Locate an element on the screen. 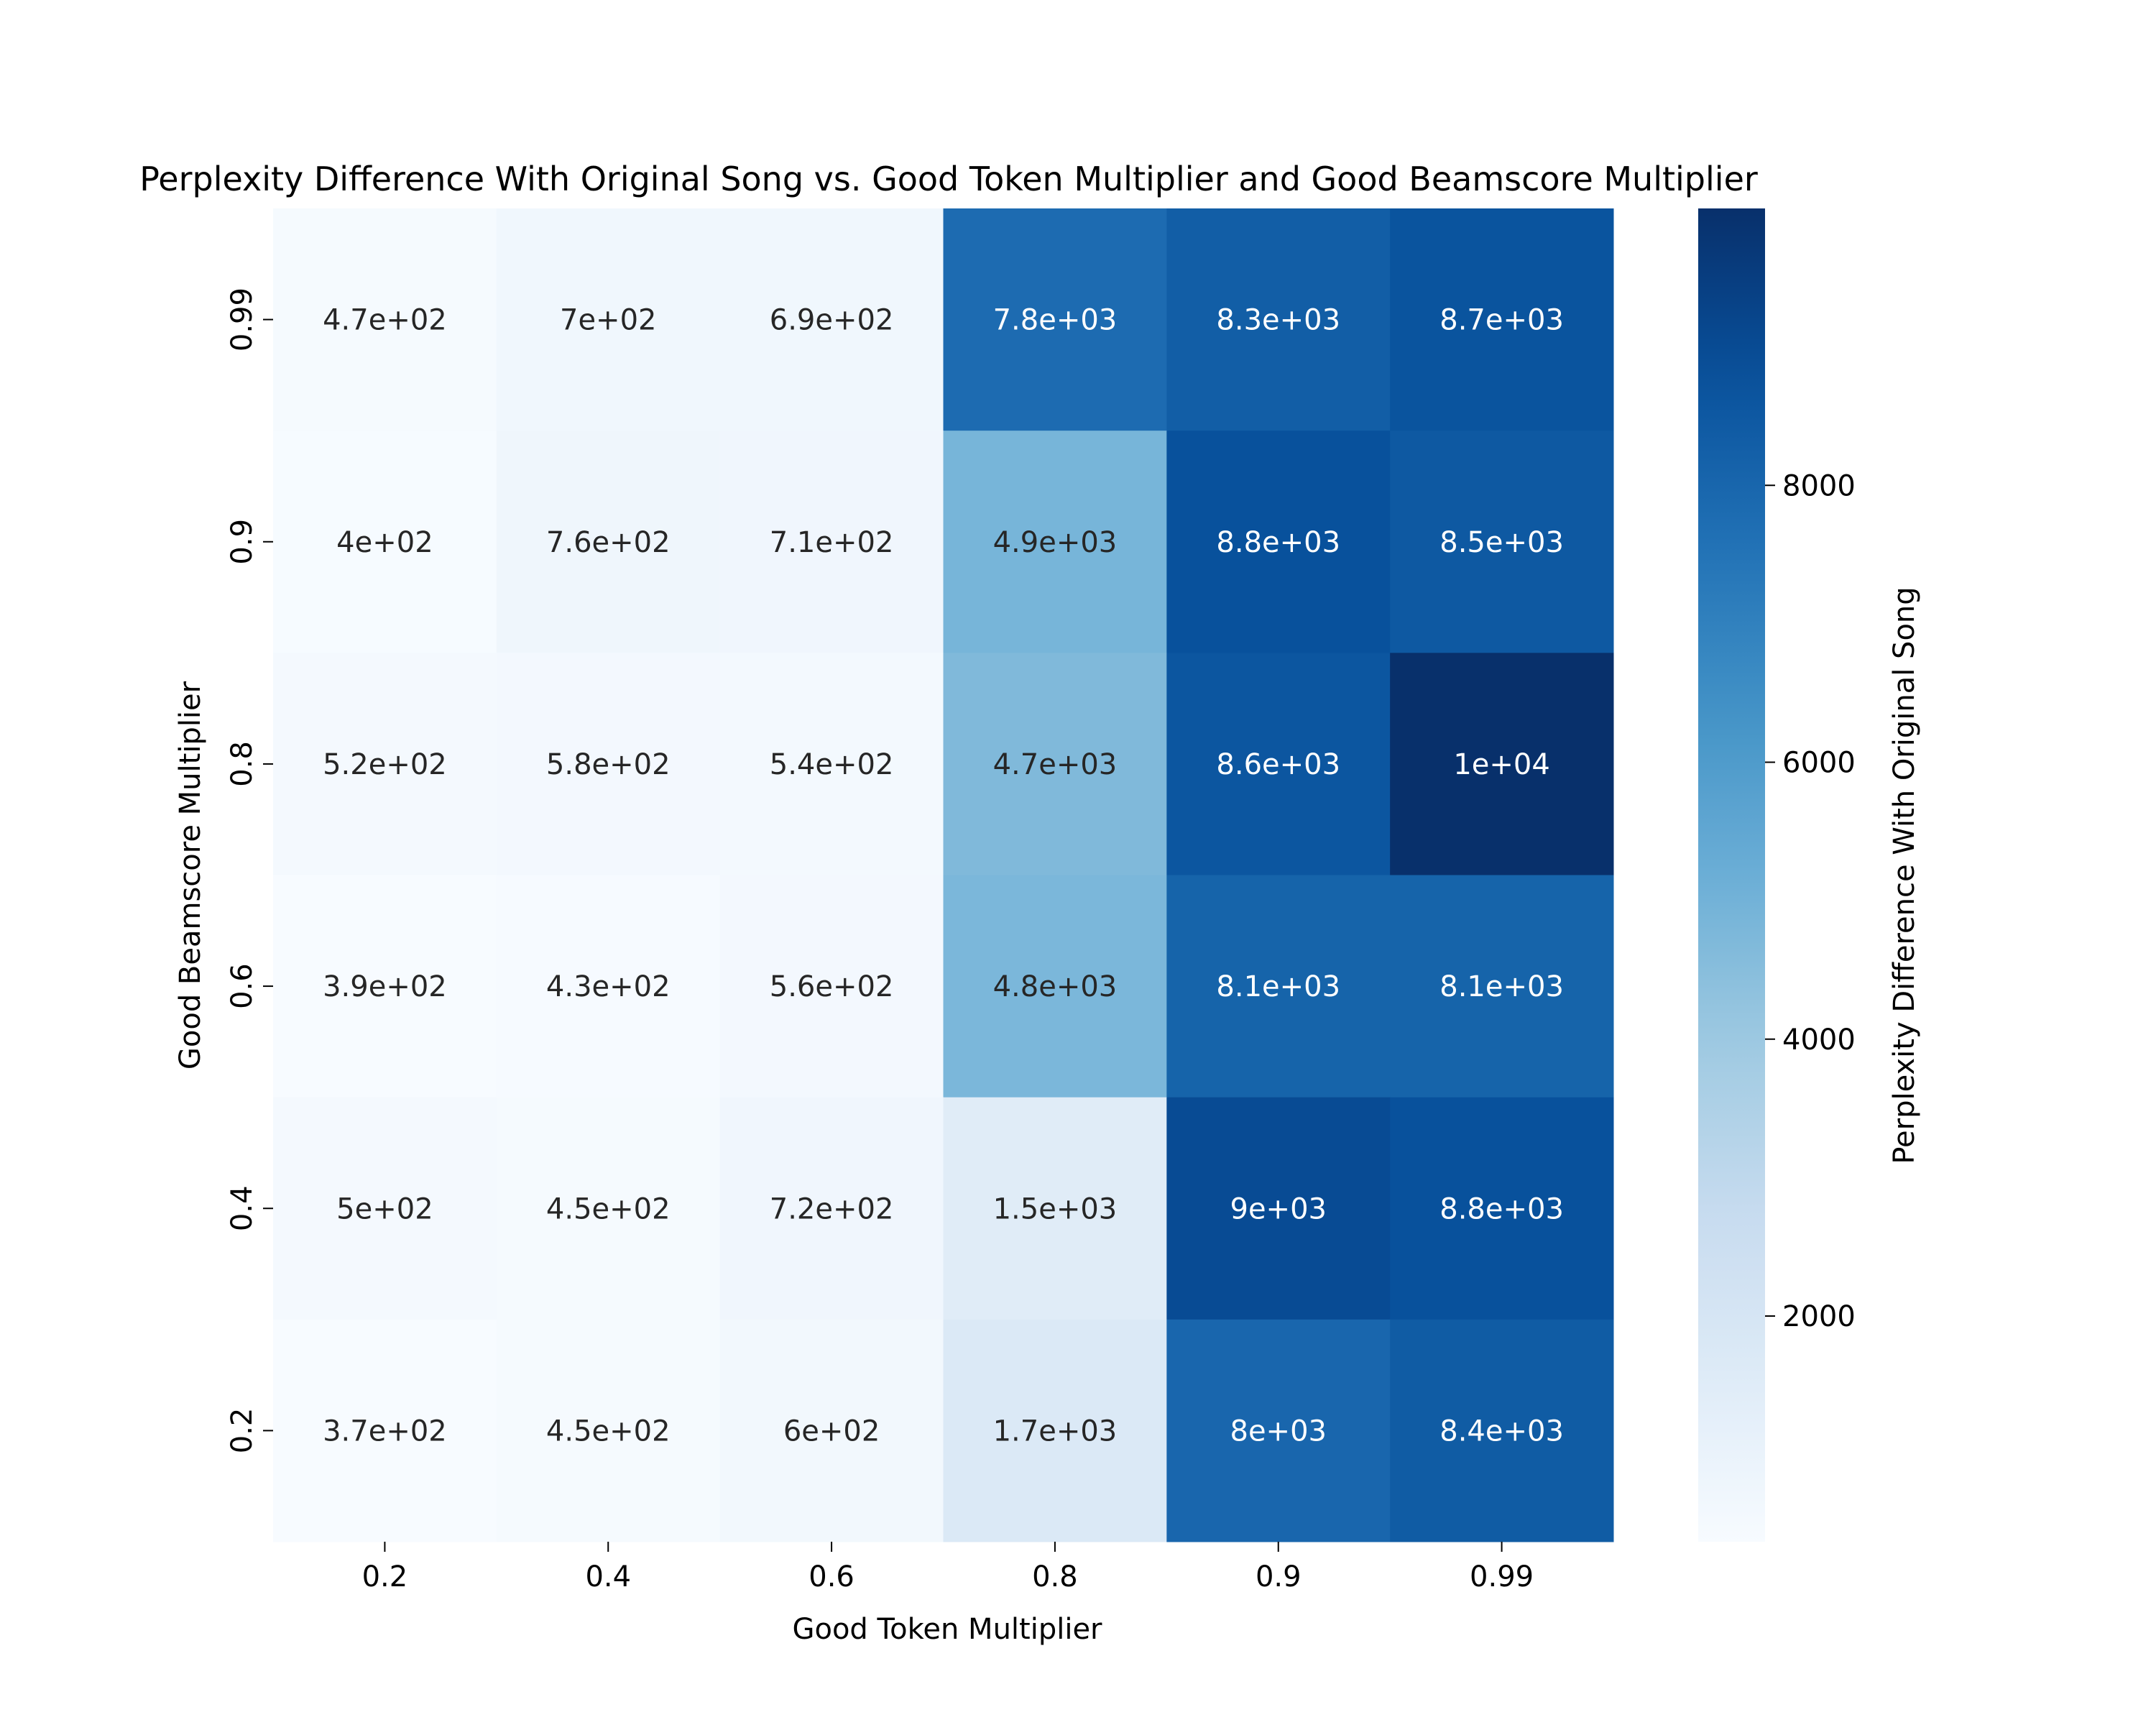 The width and height of the screenshot is (2156, 1725). cell-value-label: 5.4e+02 is located at coordinates (832, 764).